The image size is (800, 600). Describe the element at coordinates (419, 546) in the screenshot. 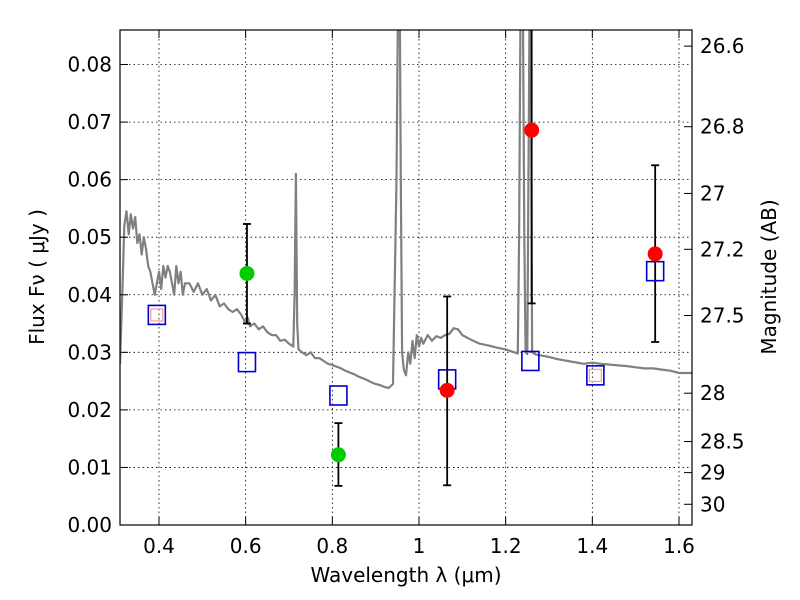

I see `x-tick-label-3: 1` at that location.